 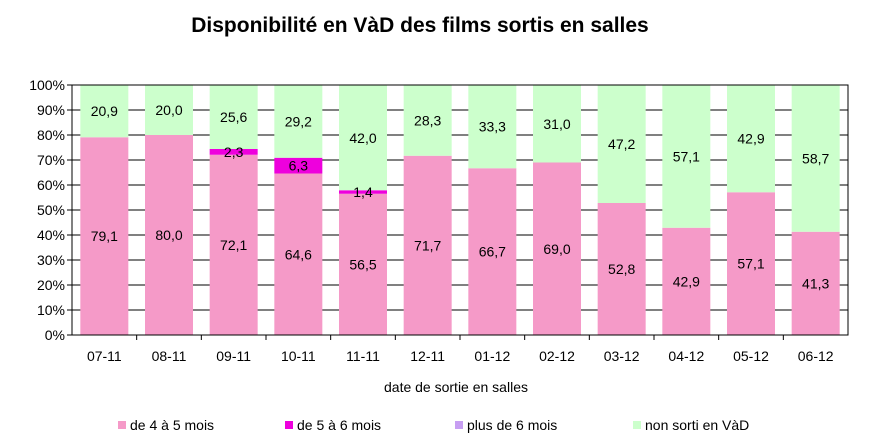 I want to click on x-tick-label: 01-12, so click(x=492, y=356).